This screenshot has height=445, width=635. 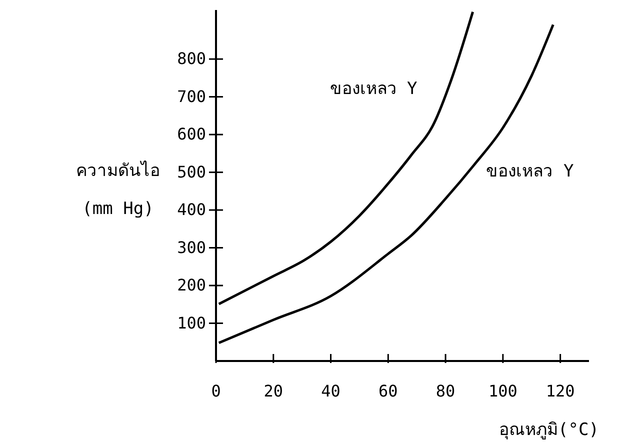 What do you see at coordinates (191, 96) in the screenshot?
I see `y-tick-label: 700` at bounding box center [191, 96].